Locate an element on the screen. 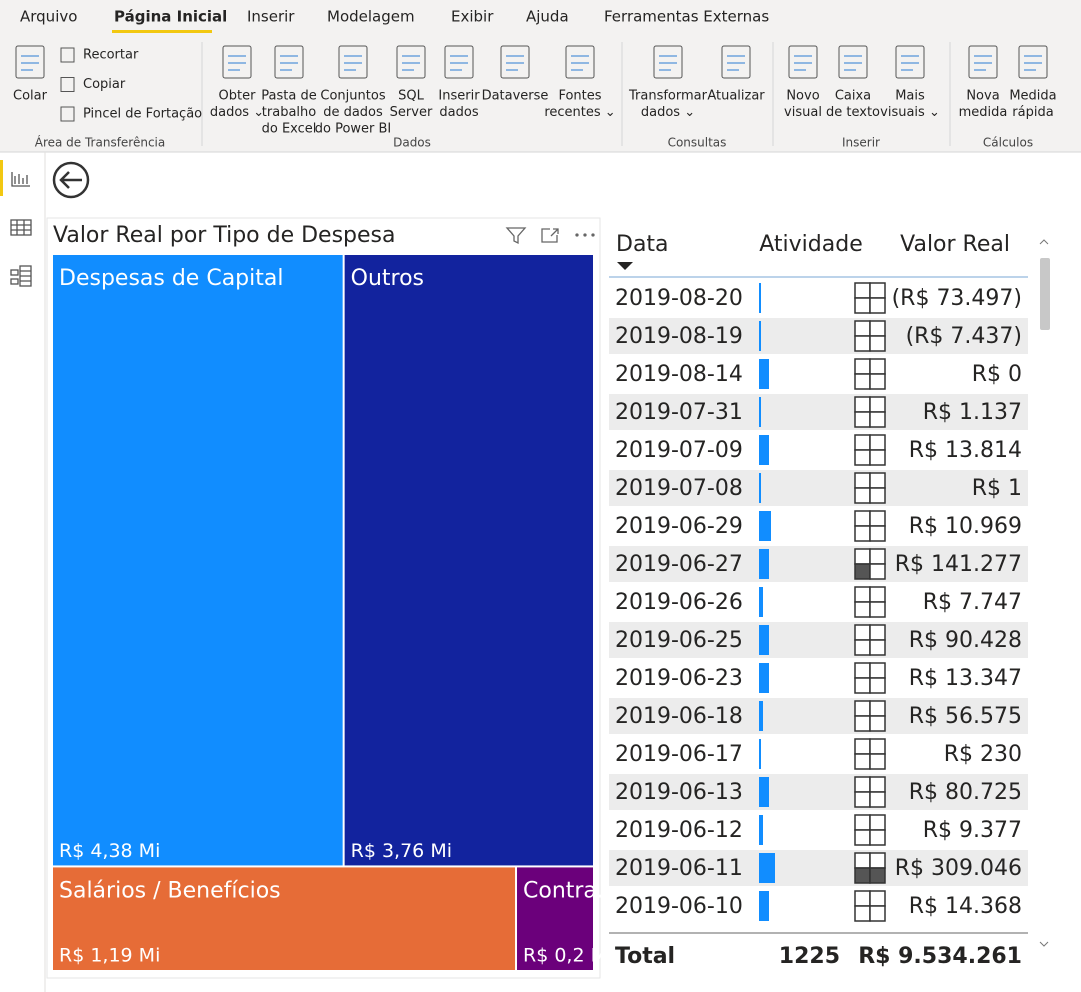 This screenshot has width=1081, height=992. cell-date: 2019-06-23 is located at coordinates (679, 678).